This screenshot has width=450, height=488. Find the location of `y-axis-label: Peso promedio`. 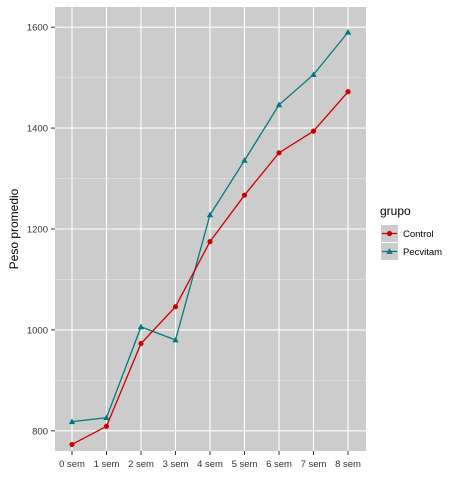

y-axis-label: Peso promedio is located at coordinates (14, 228).